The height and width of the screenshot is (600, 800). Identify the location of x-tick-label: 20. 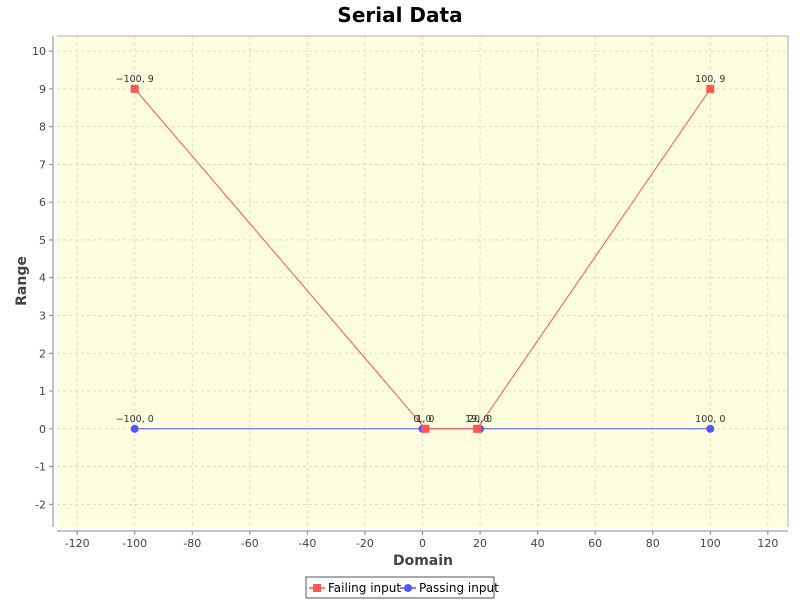
(480, 543).